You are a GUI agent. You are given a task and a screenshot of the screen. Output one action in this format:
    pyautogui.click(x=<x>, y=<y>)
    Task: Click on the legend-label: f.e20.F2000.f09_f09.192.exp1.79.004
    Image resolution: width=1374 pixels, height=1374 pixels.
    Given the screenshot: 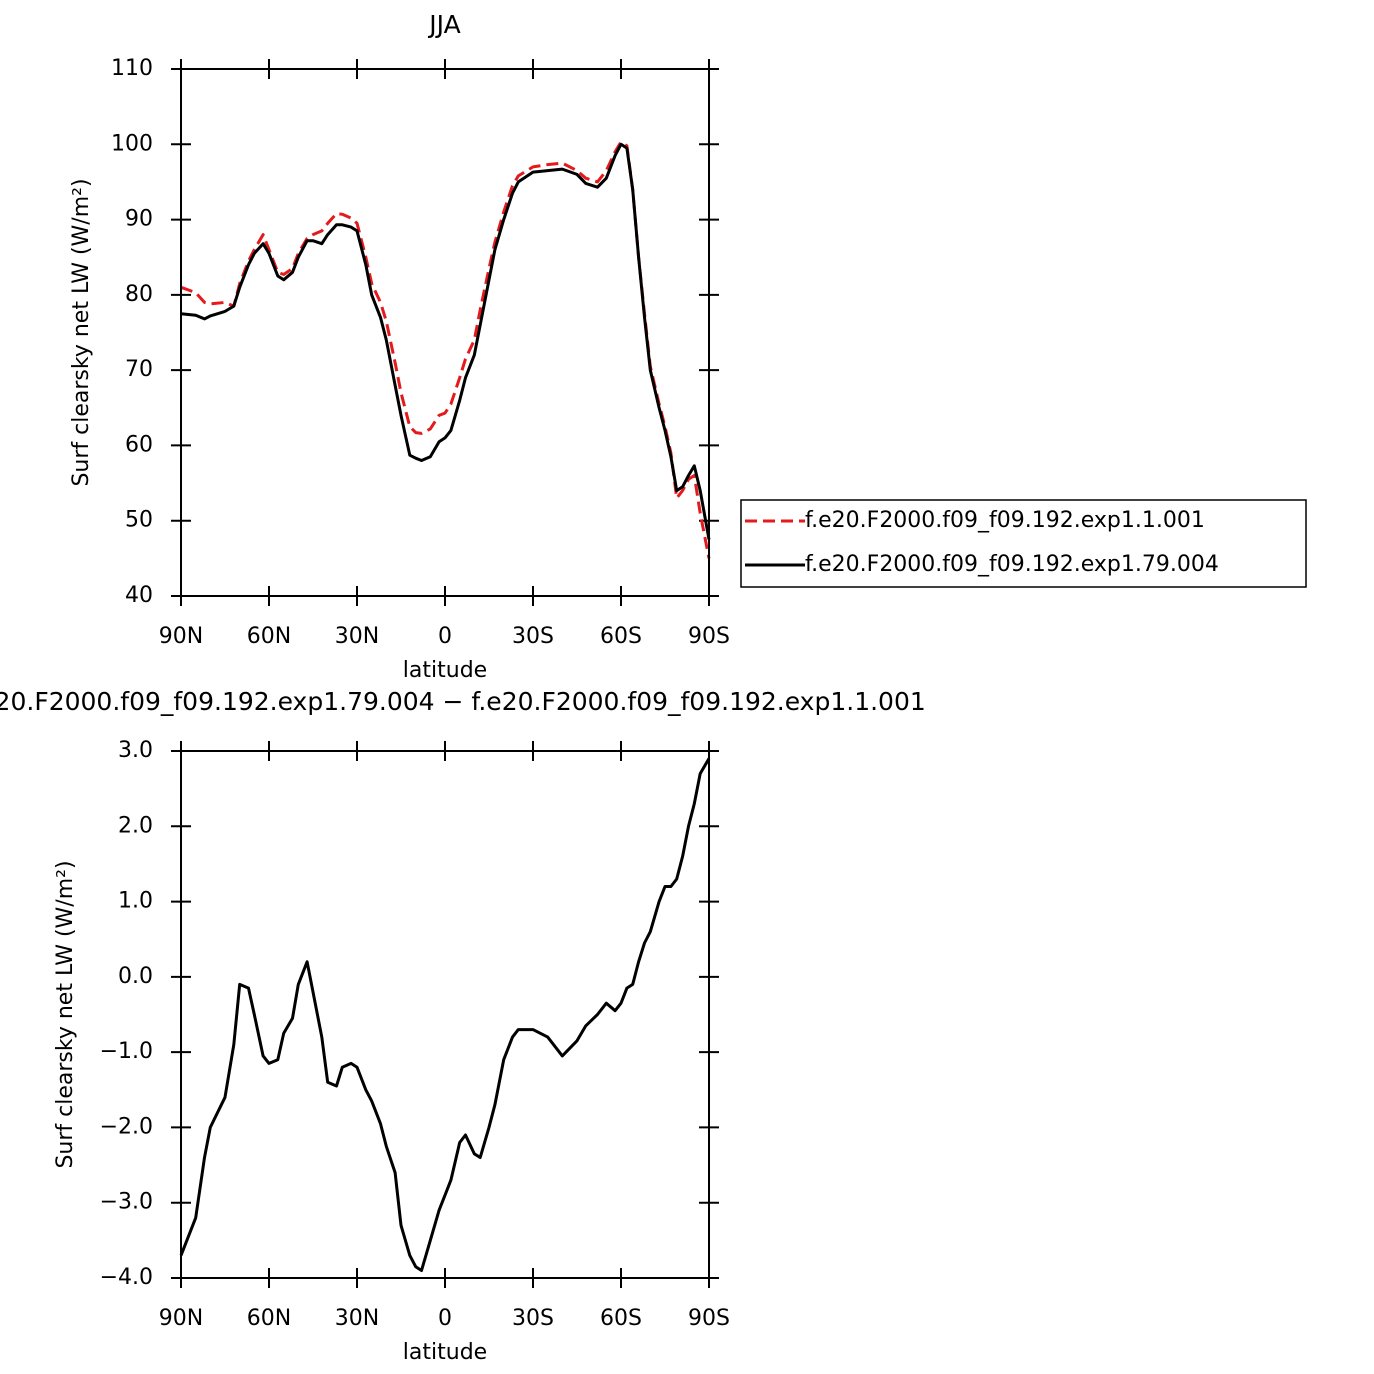 What is the action you would take?
    pyautogui.click(x=1012, y=564)
    